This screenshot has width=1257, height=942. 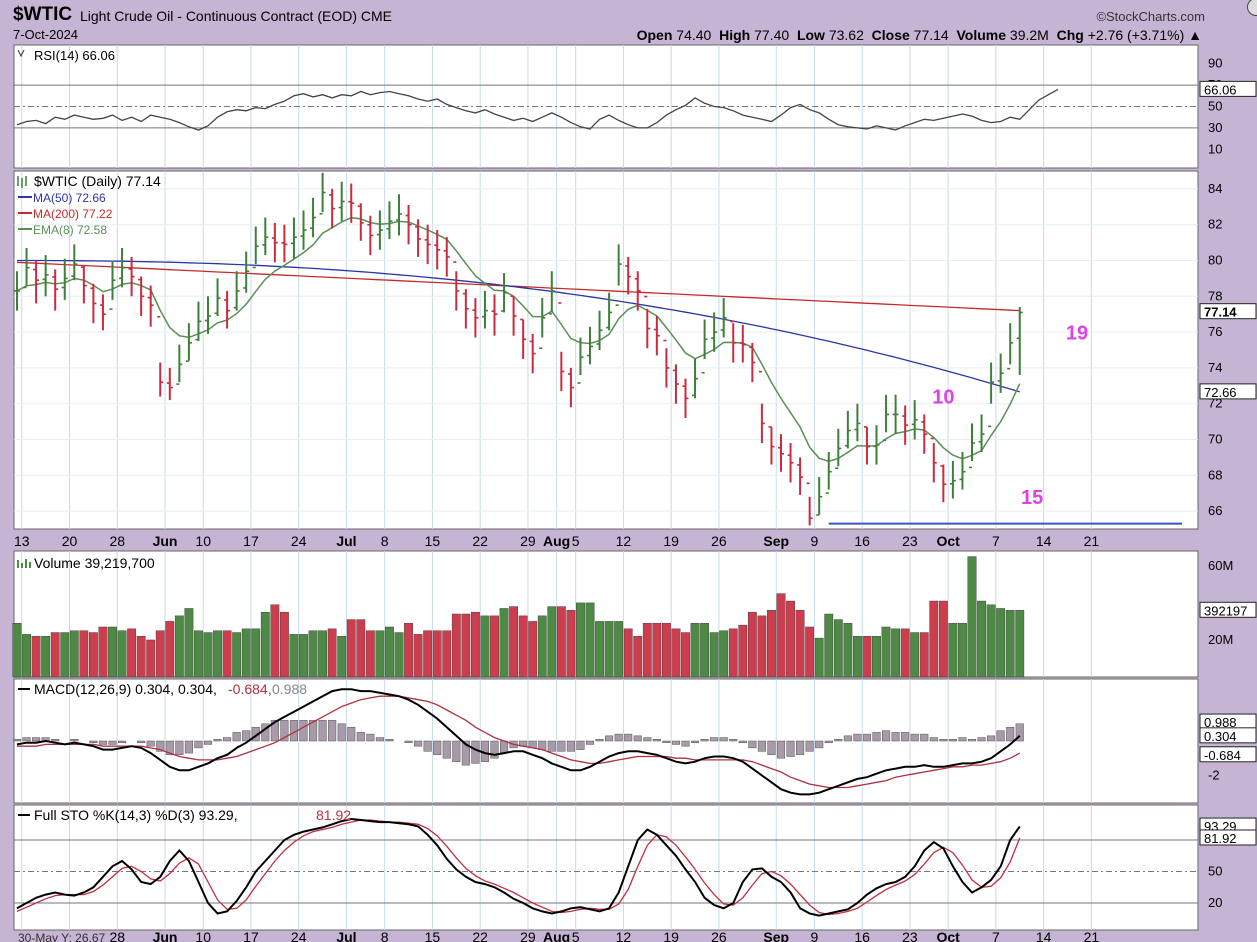 What do you see at coordinates (576, 935) in the screenshot?
I see `bottom-date-tick-label: 5` at bounding box center [576, 935].